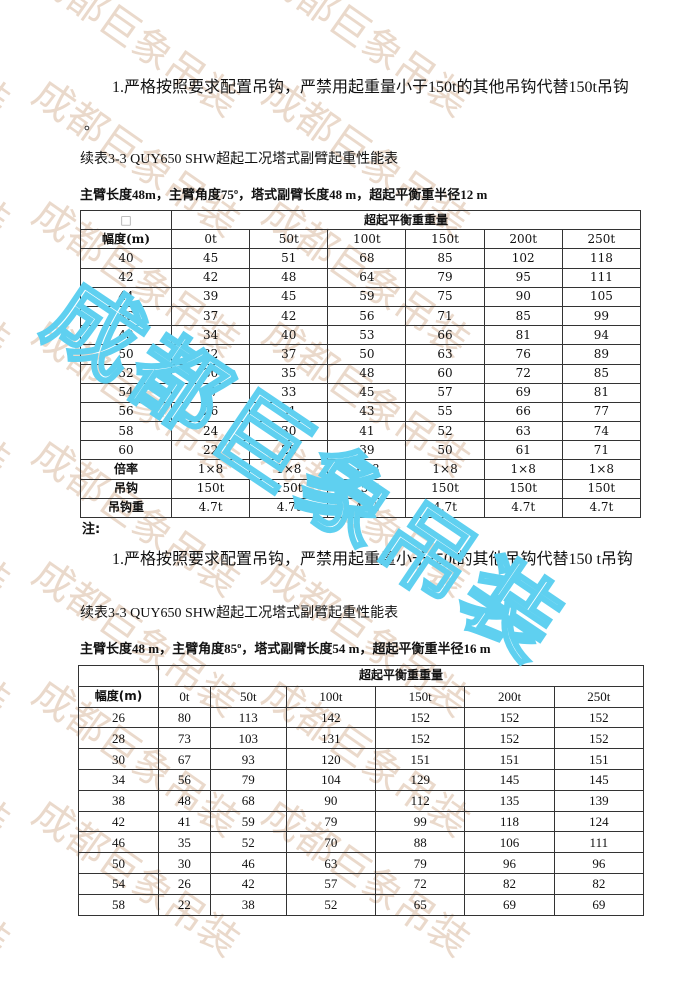 Image resolution: width=700 pixels, height=990 pixels. What do you see at coordinates (126, 335) in the screenshot?
I see `row-label: 48` at bounding box center [126, 335].